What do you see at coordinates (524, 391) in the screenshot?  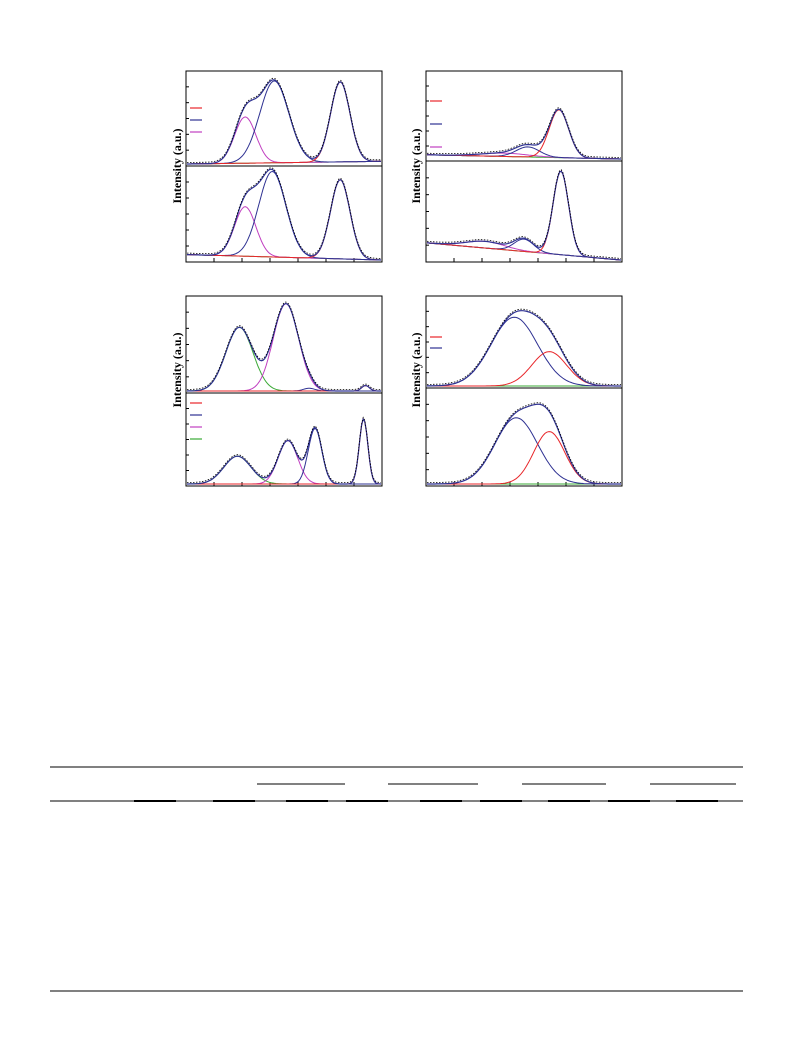 I see `panel-d-frame` at bounding box center [524, 391].